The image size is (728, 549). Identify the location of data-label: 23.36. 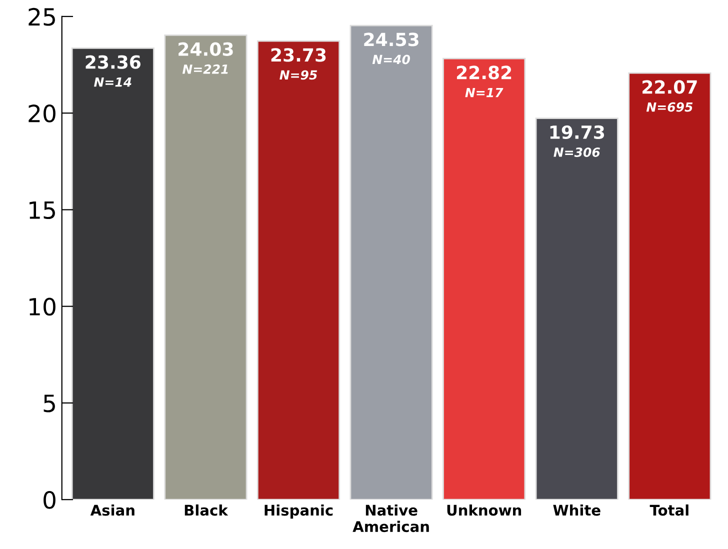
(113, 62).